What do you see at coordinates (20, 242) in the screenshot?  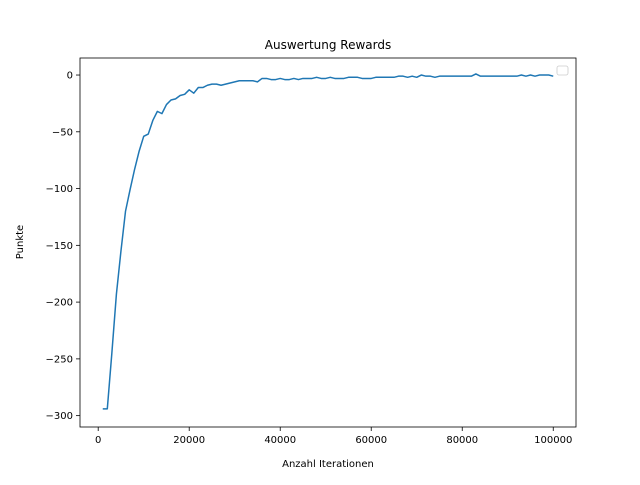 I see `y-axis-label: Punkte` at bounding box center [20, 242].